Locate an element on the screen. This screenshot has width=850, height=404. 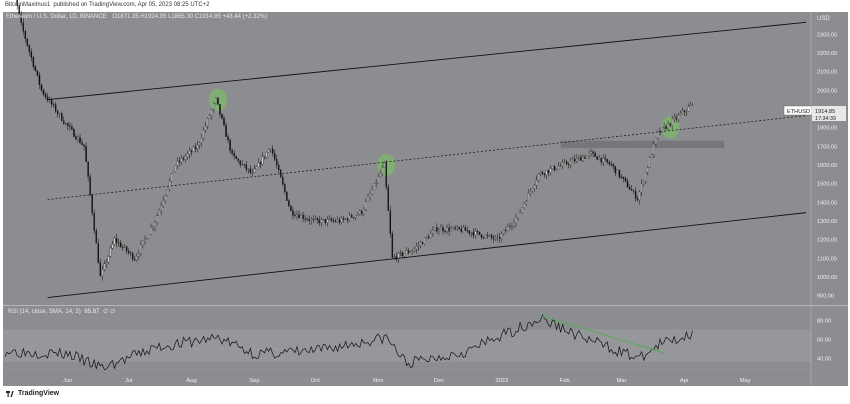
symbol-name: Ethereum / U.S. Dollar, 1D, BINANCE is located at coordinates (56, 17).